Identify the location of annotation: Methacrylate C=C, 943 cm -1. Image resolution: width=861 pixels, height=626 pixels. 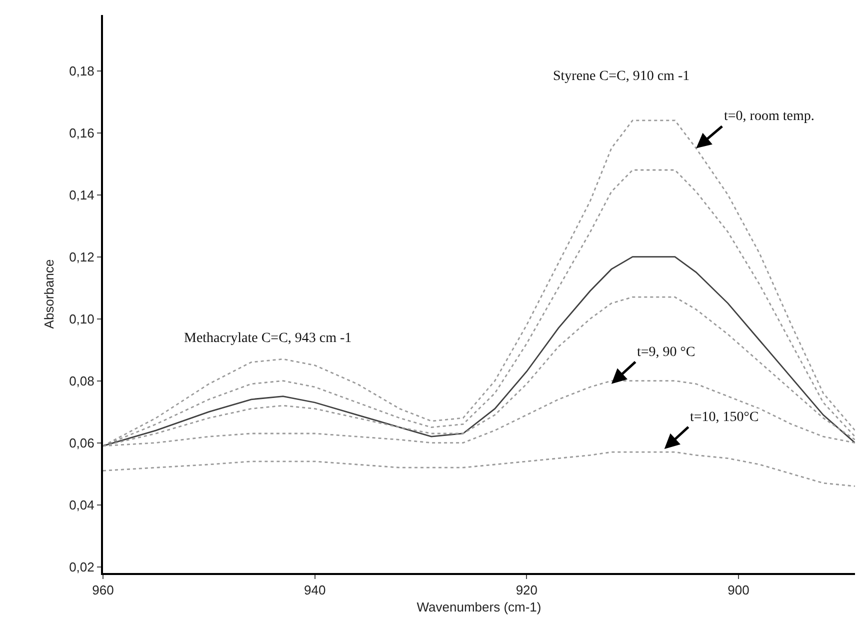
(268, 338).